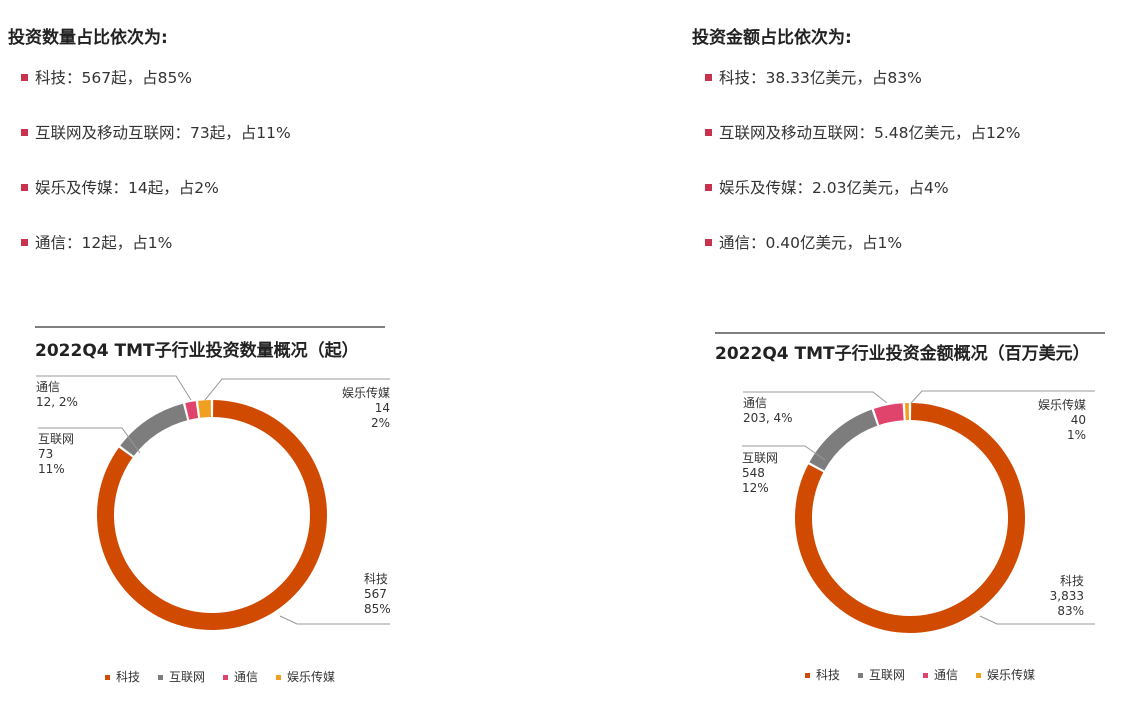 The height and width of the screenshot is (710, 1125). I want to click on right-heading: 投资金额占比依次为:, so click(772, 38).